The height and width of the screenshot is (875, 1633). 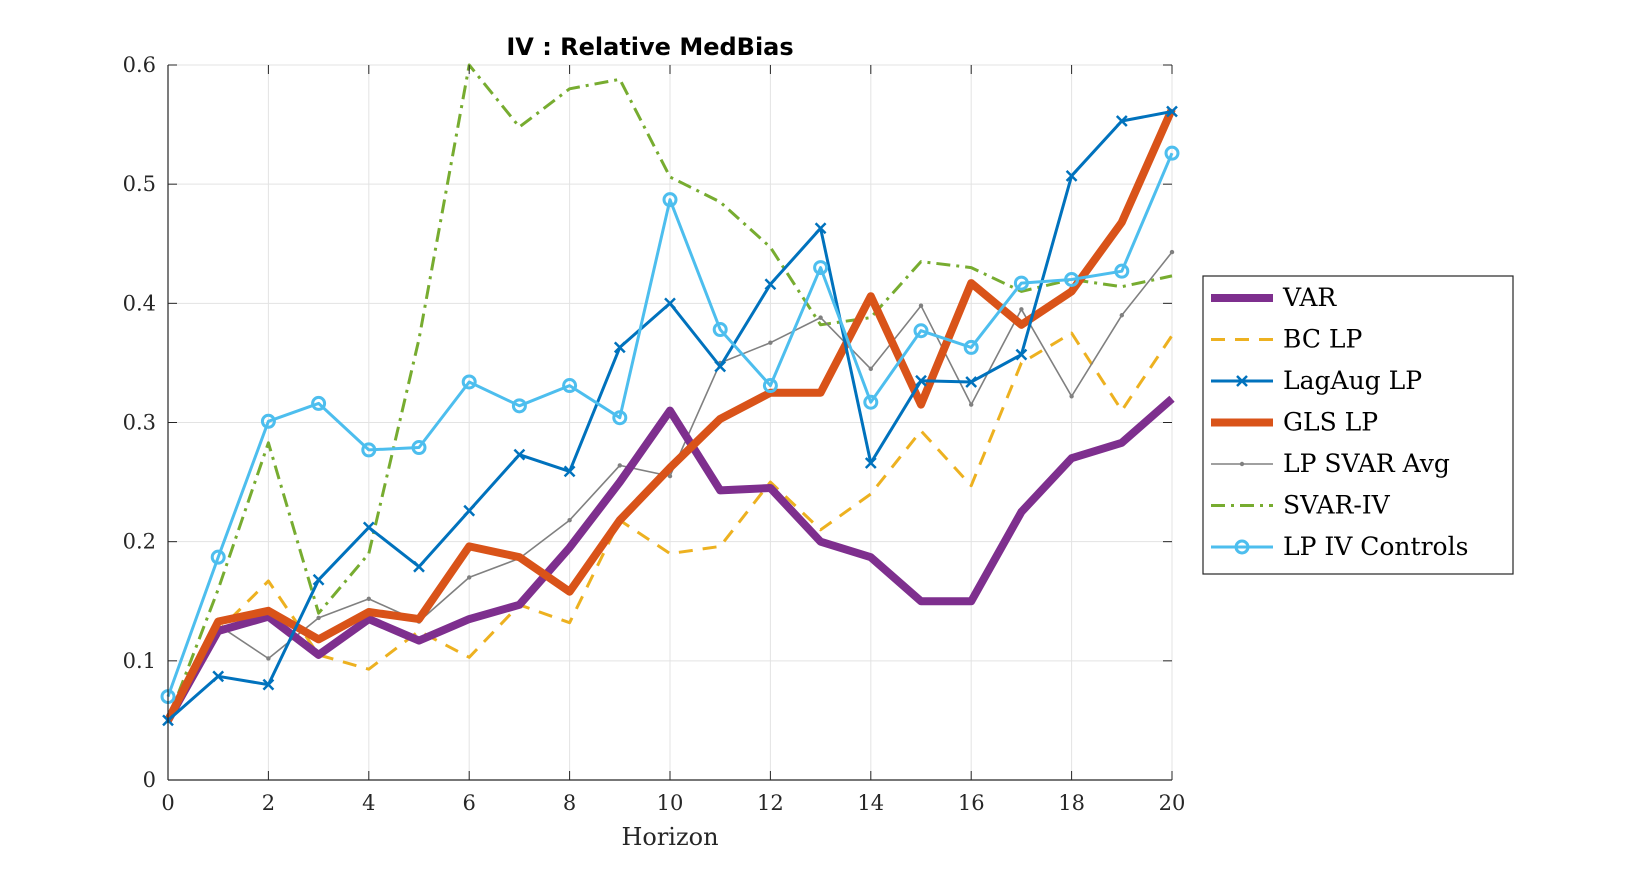 I want to click on legend-label: BC LP, so click(x=1322, y=339).